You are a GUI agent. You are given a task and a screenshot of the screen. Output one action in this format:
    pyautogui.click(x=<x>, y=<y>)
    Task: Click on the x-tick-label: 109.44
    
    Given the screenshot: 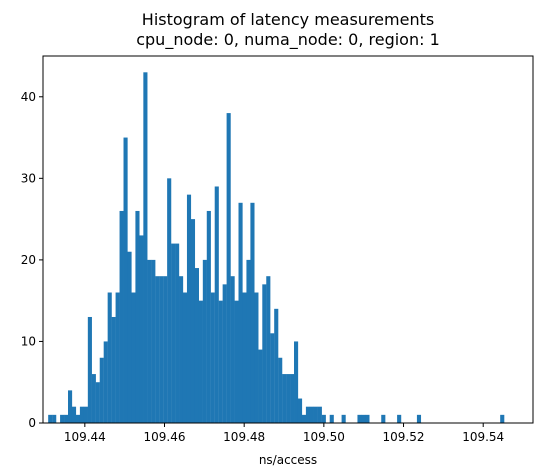 What is the action you would take?
    pyautogui.click(x=85, y=437)
    